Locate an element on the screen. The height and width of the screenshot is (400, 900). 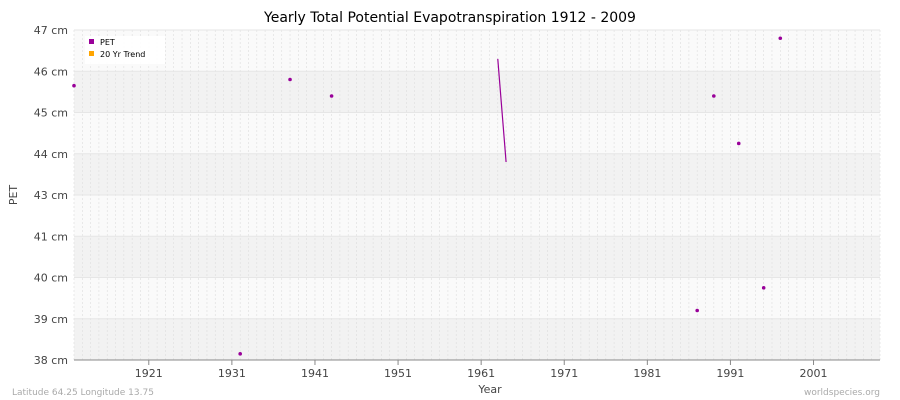
x-tick-label: 1921 is located at coordinates (149, 373).